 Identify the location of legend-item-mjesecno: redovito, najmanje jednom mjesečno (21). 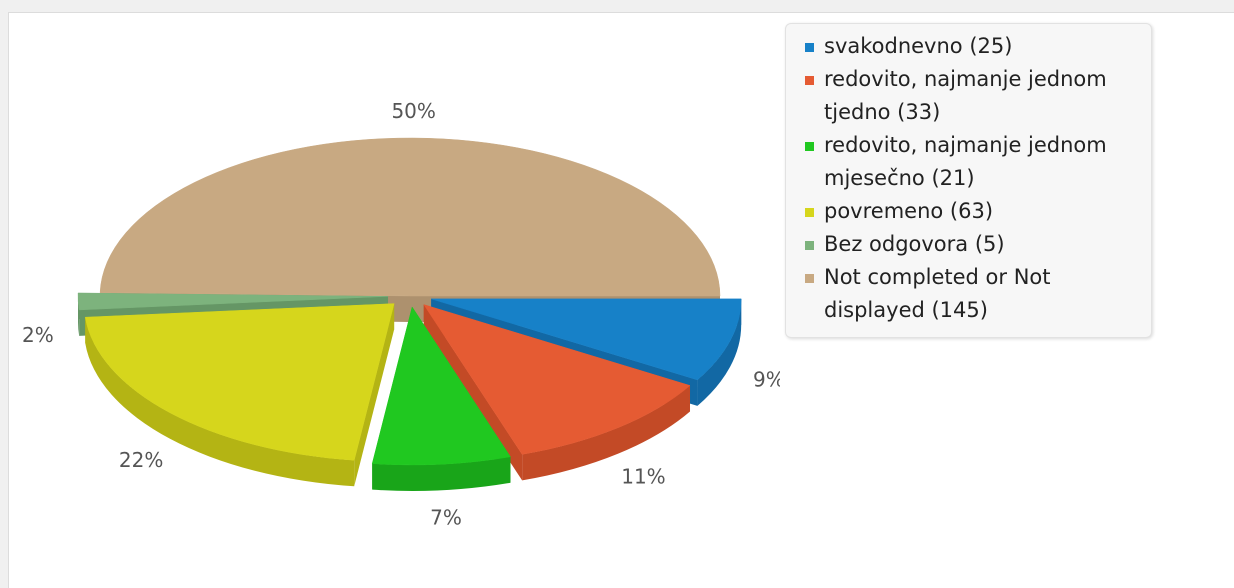
(968, 162).